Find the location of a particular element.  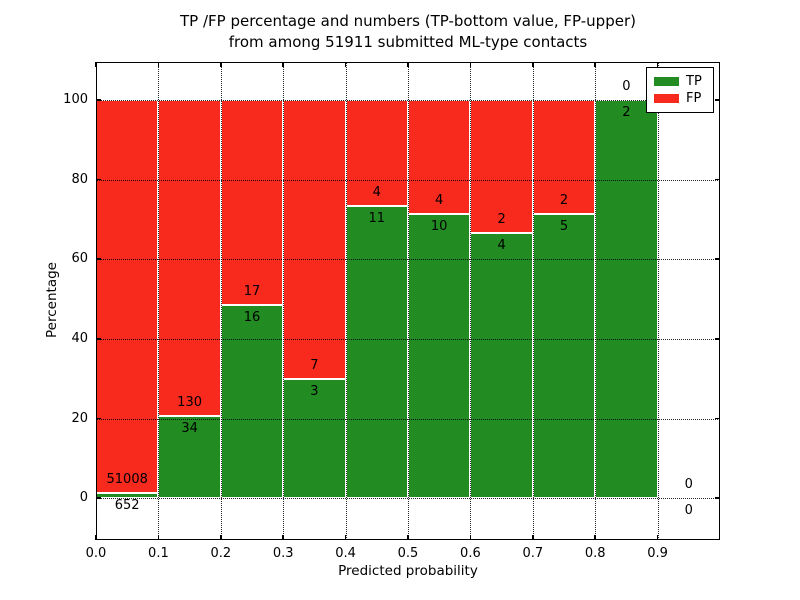

legend-item-tp: TP is located at coordinates (680, 81).